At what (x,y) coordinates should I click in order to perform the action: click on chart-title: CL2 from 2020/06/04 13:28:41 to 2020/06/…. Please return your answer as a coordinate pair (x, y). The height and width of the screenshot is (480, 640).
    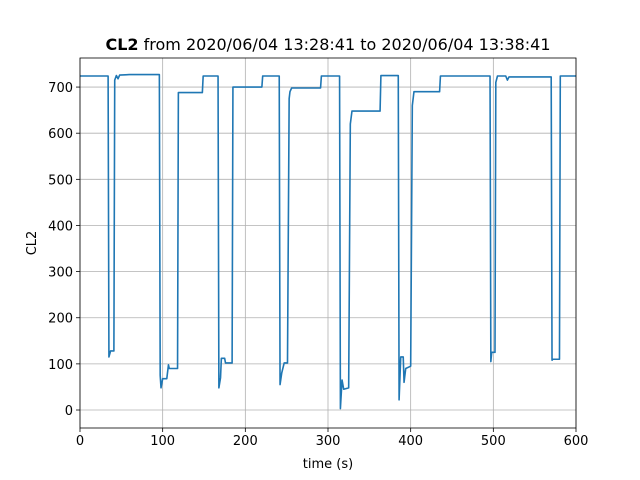
    Looking at the image, I should click on (327, 44).